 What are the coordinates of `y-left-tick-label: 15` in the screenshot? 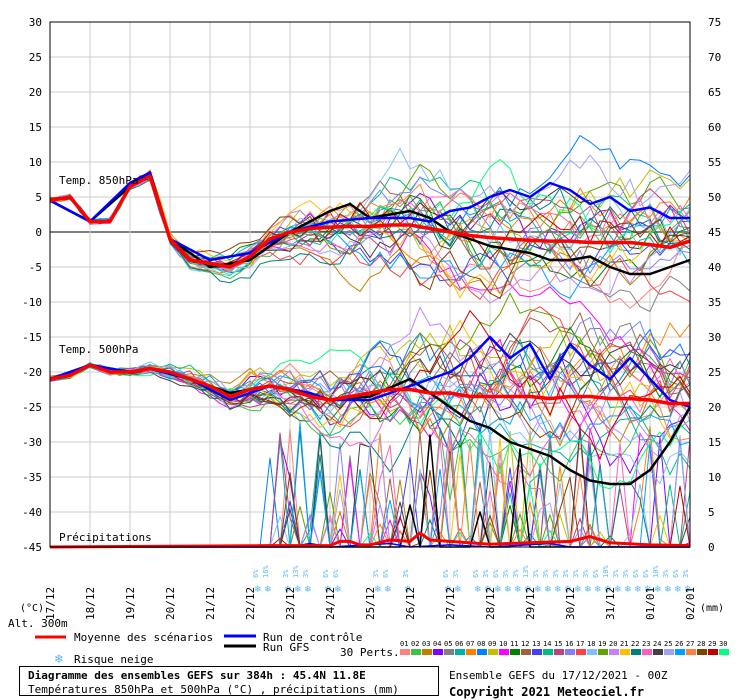 It's located at (35, 127).